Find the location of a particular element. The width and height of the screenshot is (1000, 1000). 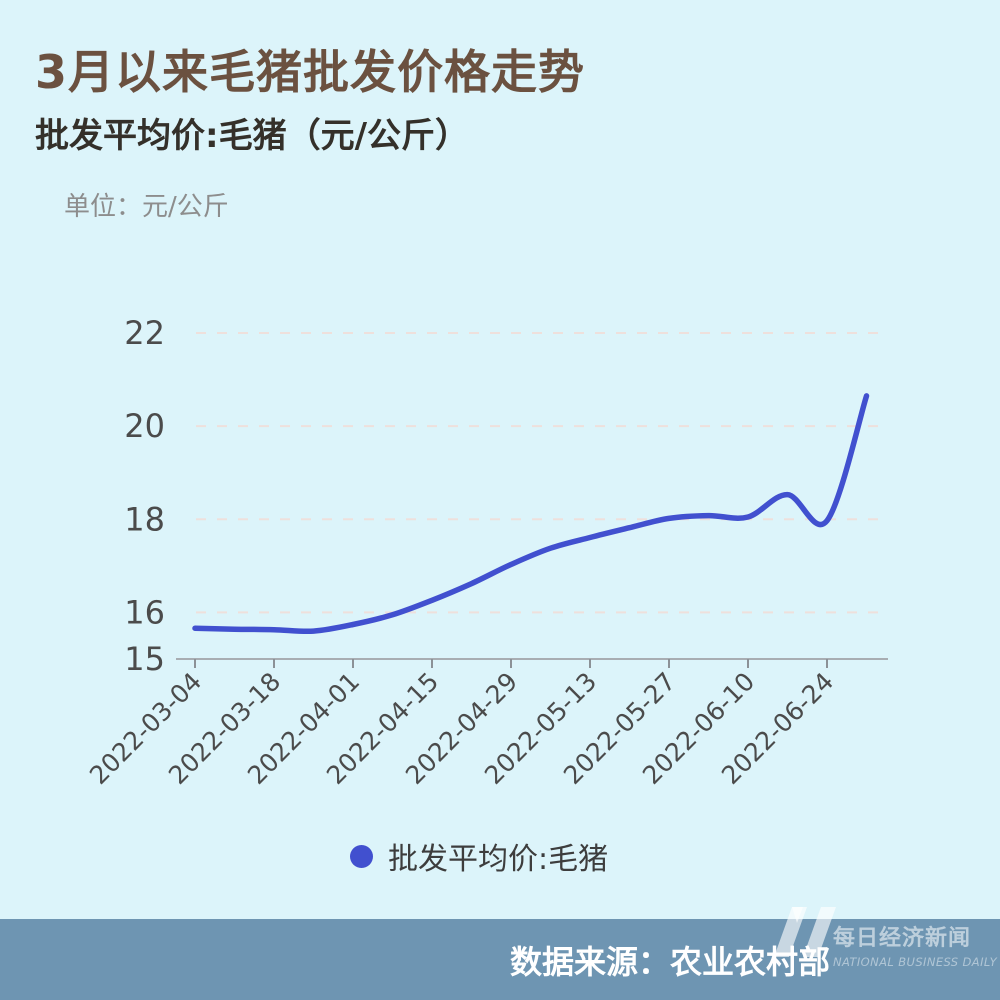

svg-text: 22 is located at coordinates (144, 333).